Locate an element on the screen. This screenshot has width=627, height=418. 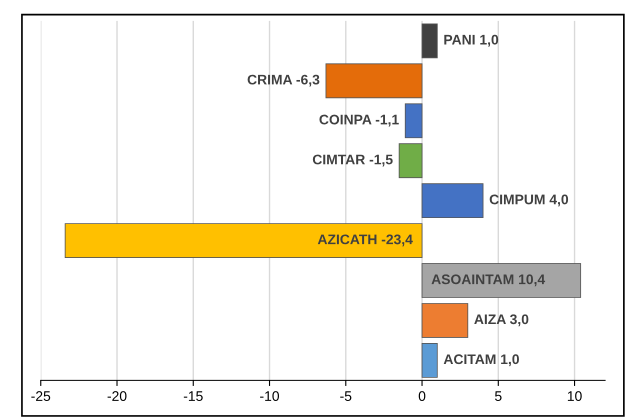
category-label: CRIMA -6,3 is located at coordinates (284, 80).